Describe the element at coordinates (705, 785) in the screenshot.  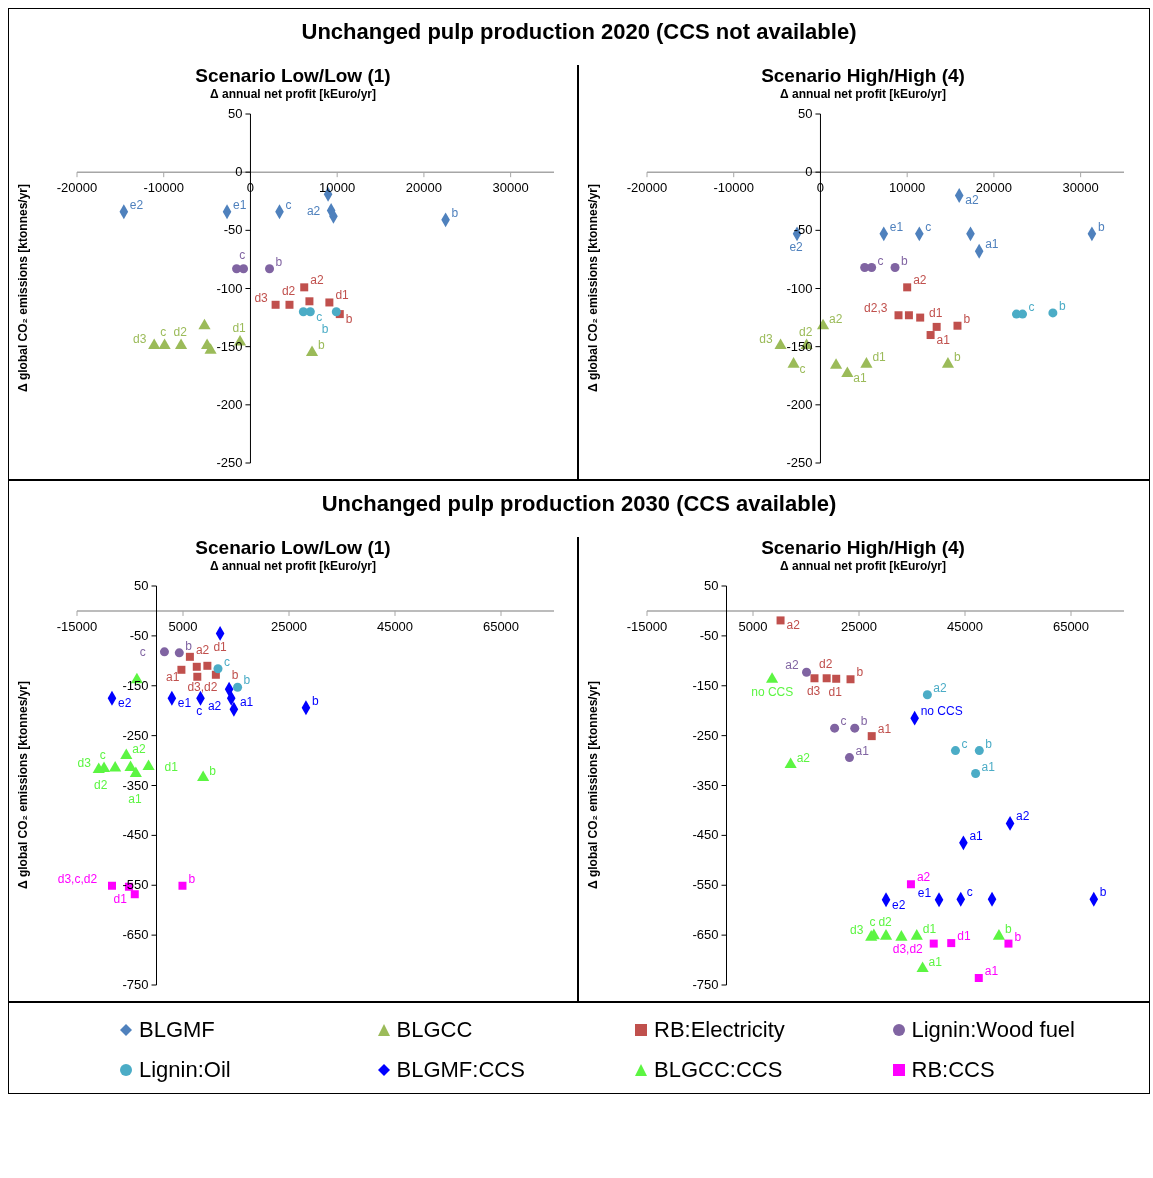
I see `y-tick-label: -350` at that location.